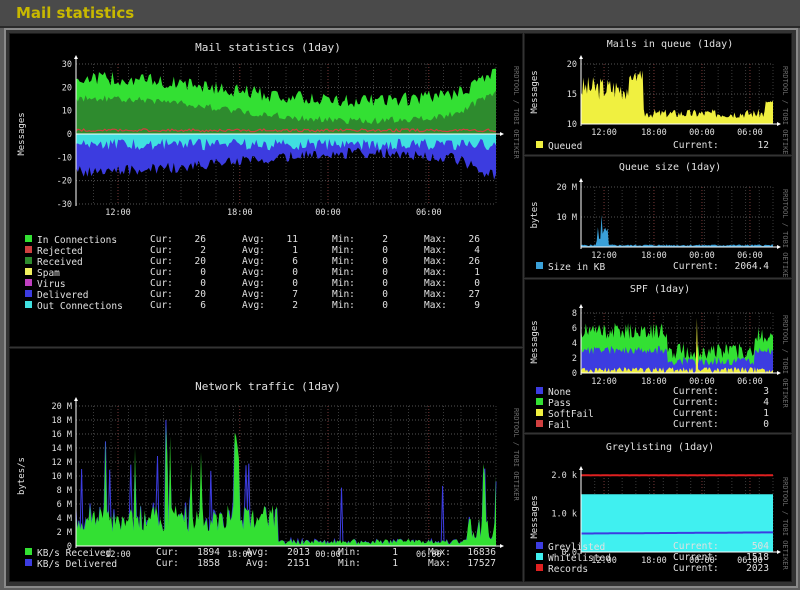 Image resolution: width=800 pixels, height=590 pixels. Describe the element at coordinates (577, 547) in the screenshot. I see `legend-label: Greylisted` at that location.